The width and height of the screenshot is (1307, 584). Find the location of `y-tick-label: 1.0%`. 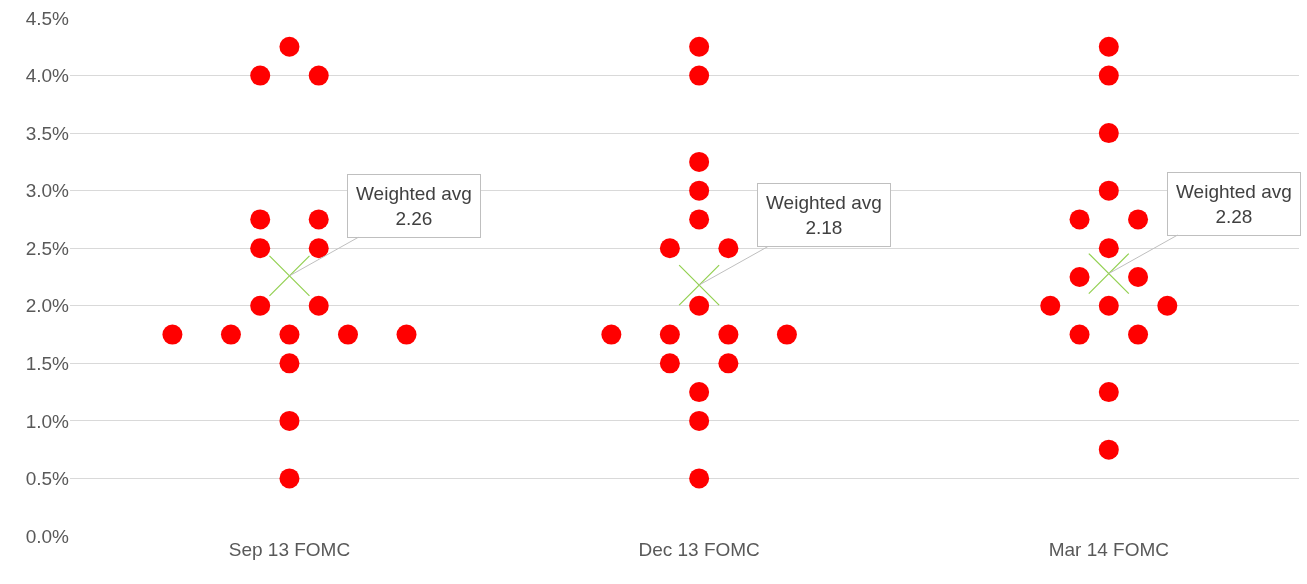

y-tick-label: 1.0% is located at coordinates (47, 421).